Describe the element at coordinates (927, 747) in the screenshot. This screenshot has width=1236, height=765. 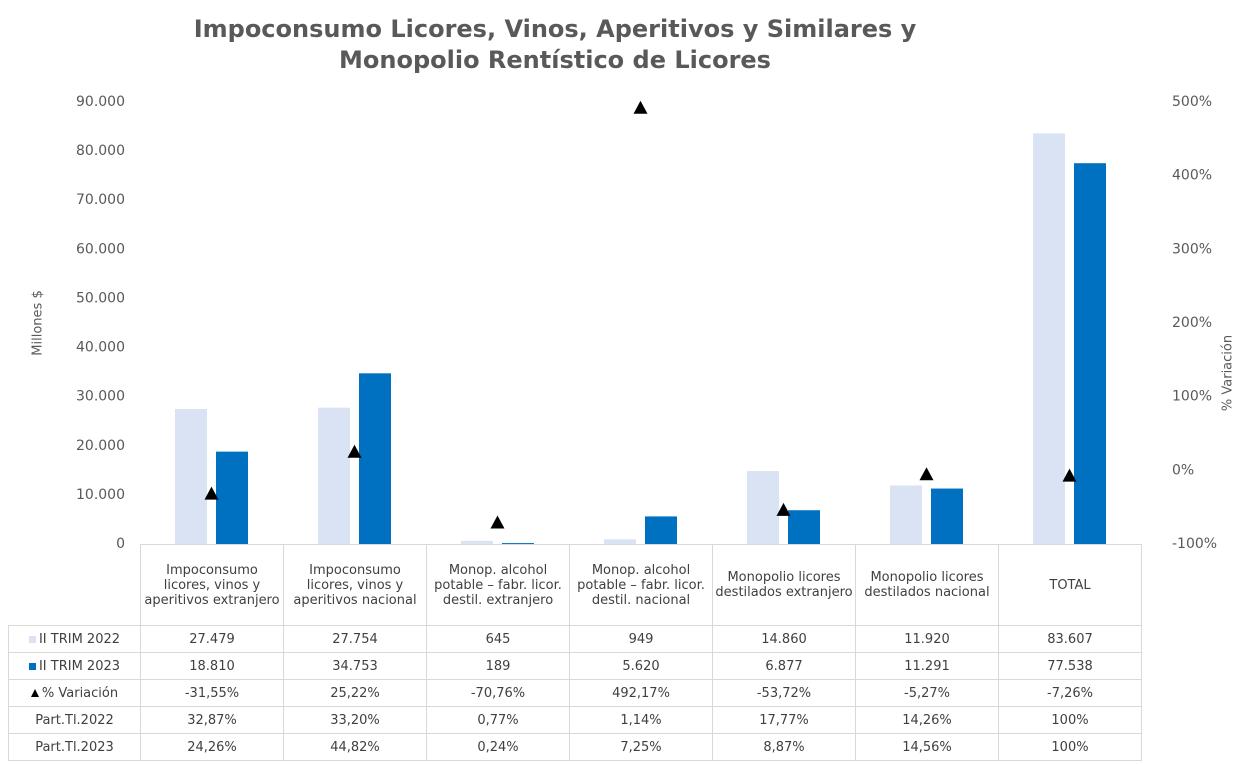
I see `table-cell: 14,56%` at that location.